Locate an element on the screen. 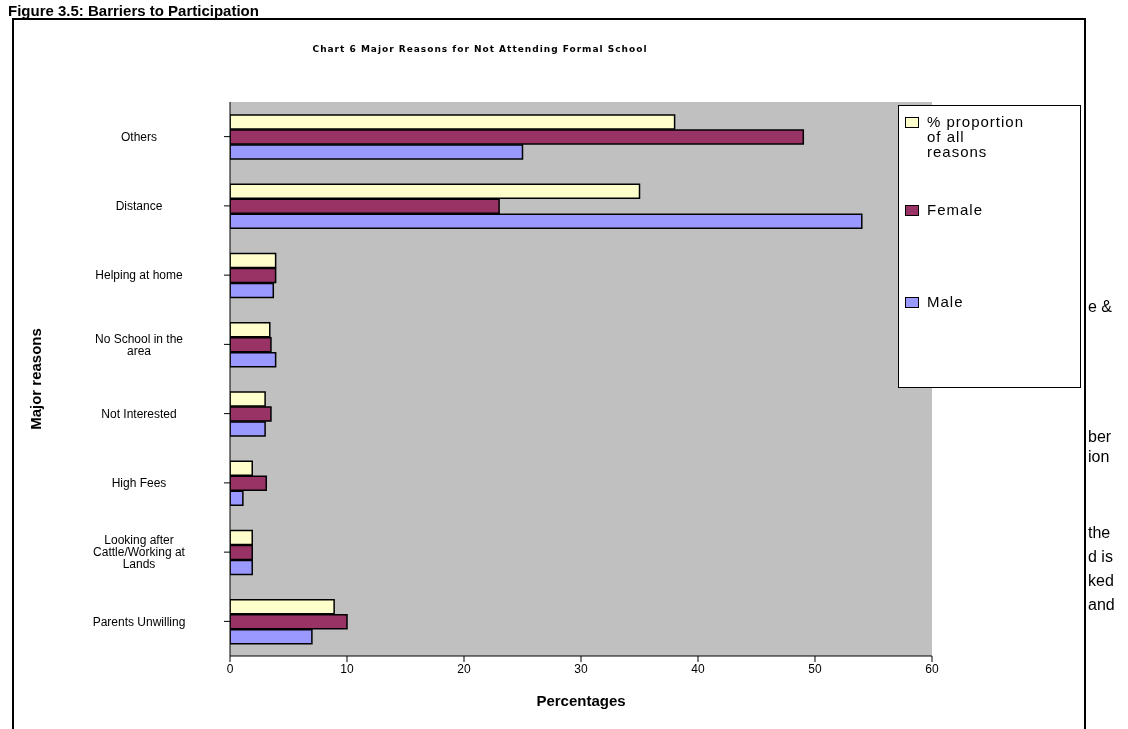  x-tick-label: 30 is located at coordinates (581, 668).